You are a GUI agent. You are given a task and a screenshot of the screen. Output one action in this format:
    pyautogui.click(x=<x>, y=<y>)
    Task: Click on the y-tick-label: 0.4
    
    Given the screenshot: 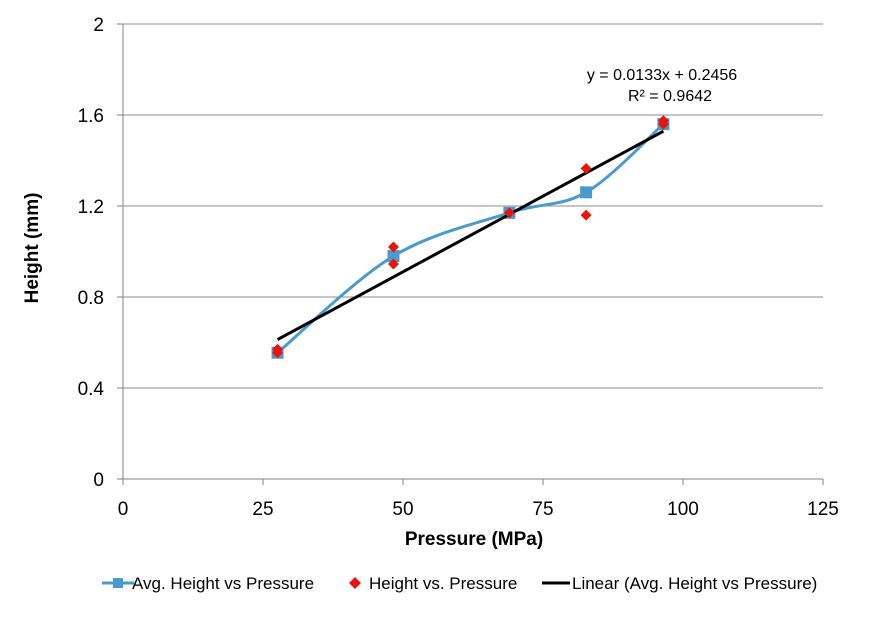 What is the action you would take?
    pyautogui.click(x=91, y=389)
    